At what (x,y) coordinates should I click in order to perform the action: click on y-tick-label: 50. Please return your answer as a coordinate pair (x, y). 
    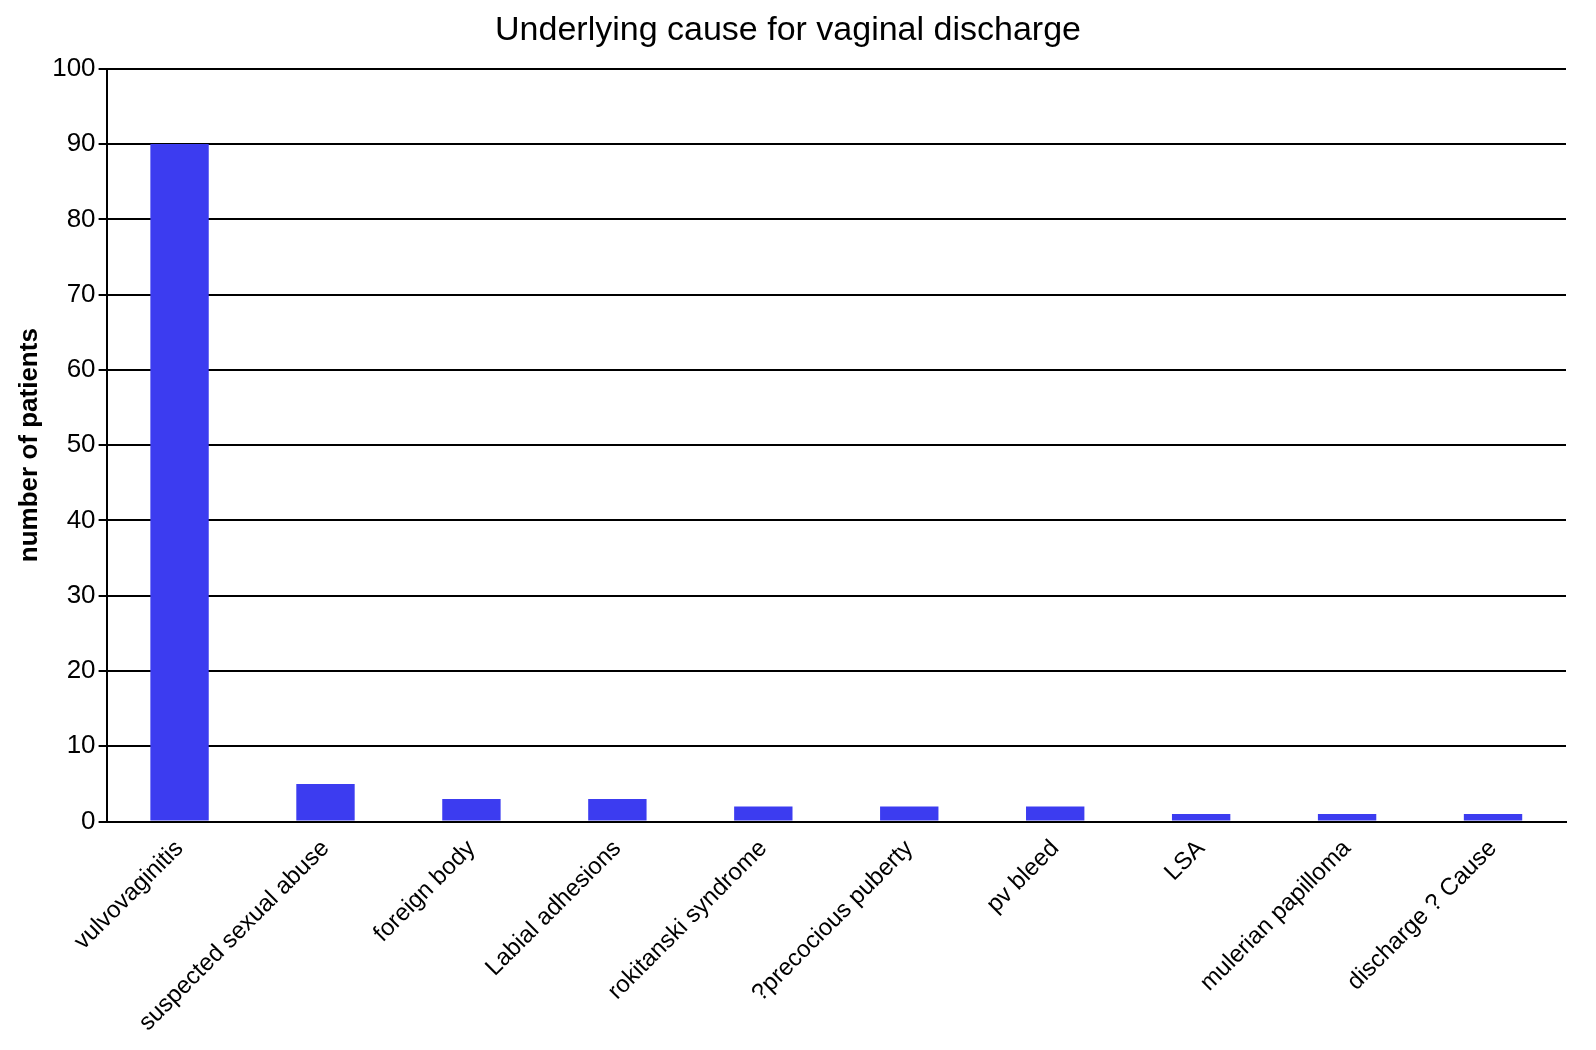
    Looking at the image, I should click on (81, 443).